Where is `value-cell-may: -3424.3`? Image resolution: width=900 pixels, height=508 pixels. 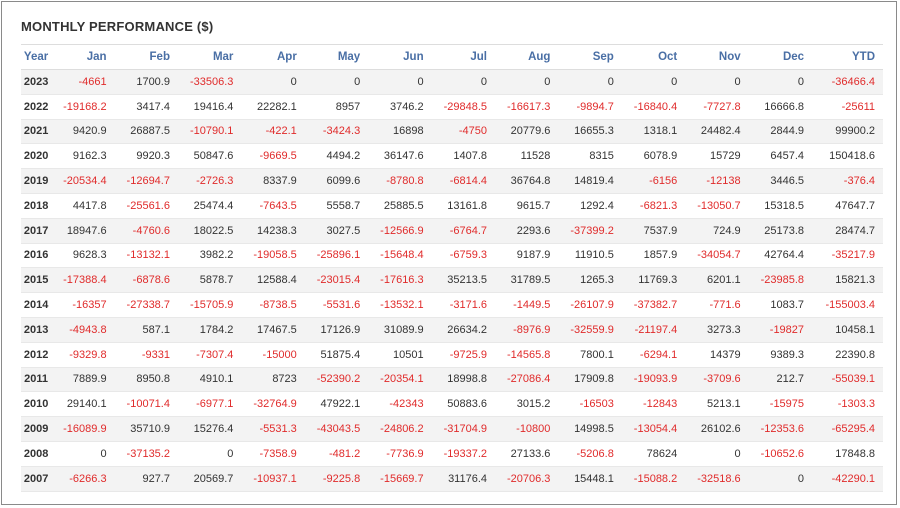 value-cell-may: -3424.3 is located at coordinates (336, 132).